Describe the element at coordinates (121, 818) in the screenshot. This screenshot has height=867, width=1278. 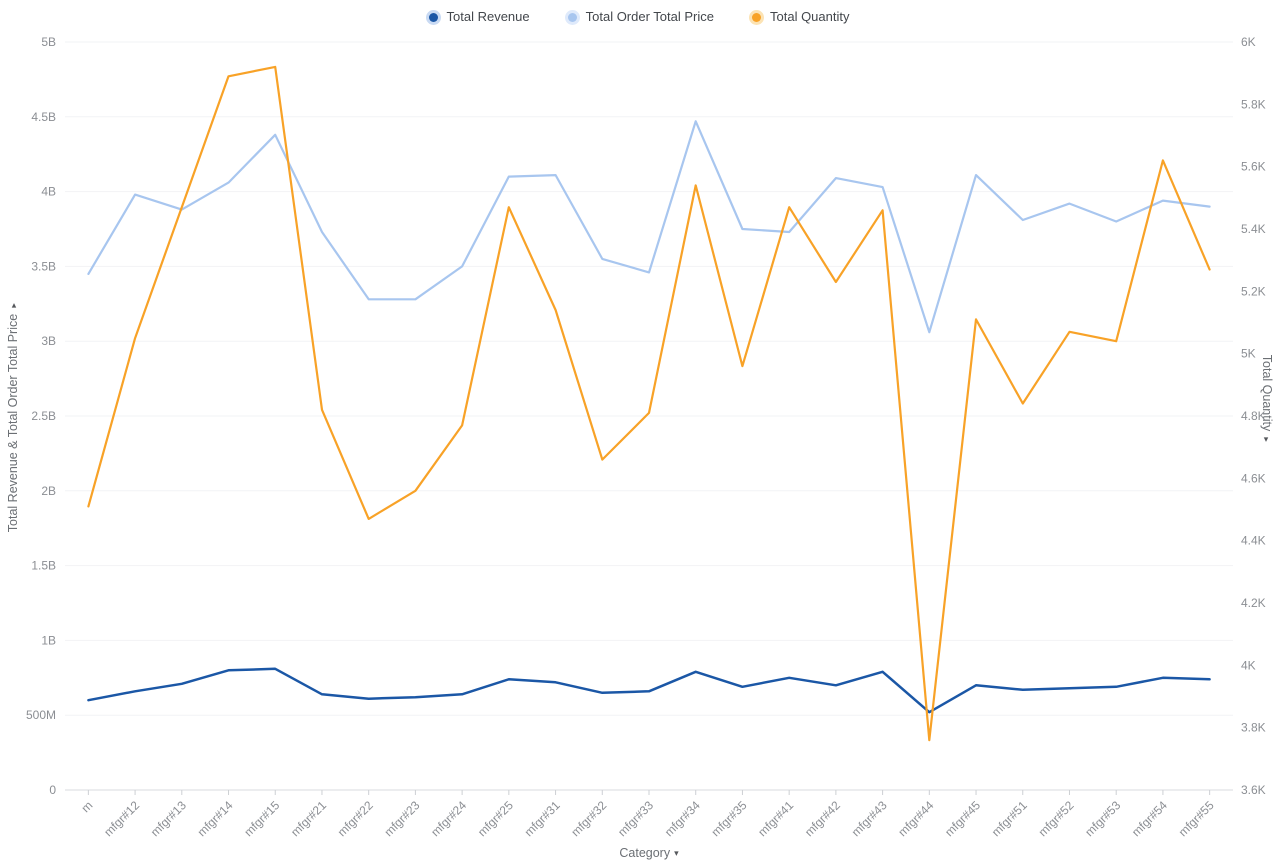
I see `x-axis-category-label: mfgr#12` at that location.